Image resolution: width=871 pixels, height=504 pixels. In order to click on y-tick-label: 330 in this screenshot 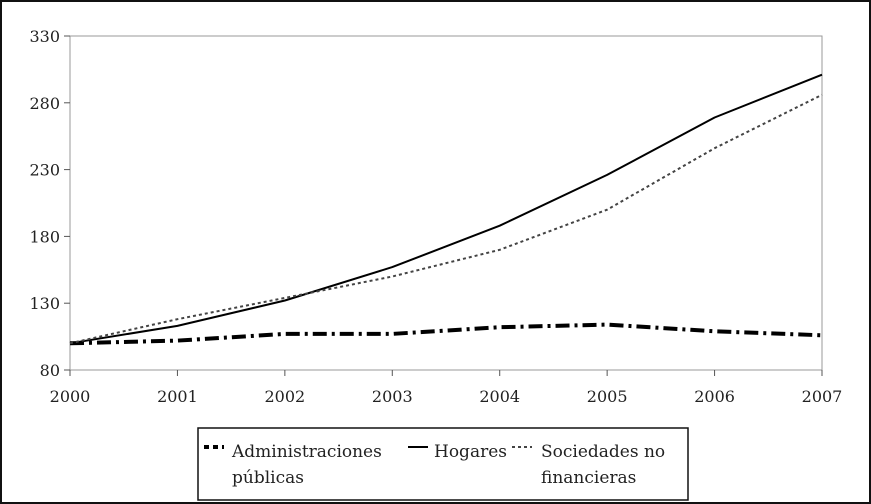, I will do `click(44, 36)`.